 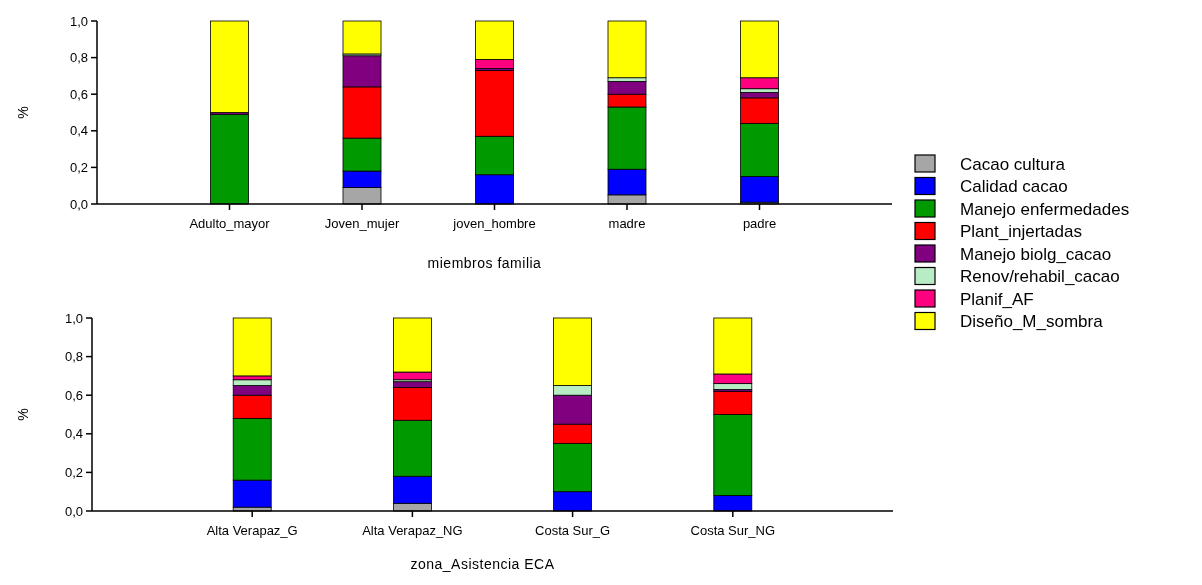 What do you see at coordinates (484, 263) in the screenshot?
I see `x-axis-title: miembros familia` at bounding box center [484, 263].